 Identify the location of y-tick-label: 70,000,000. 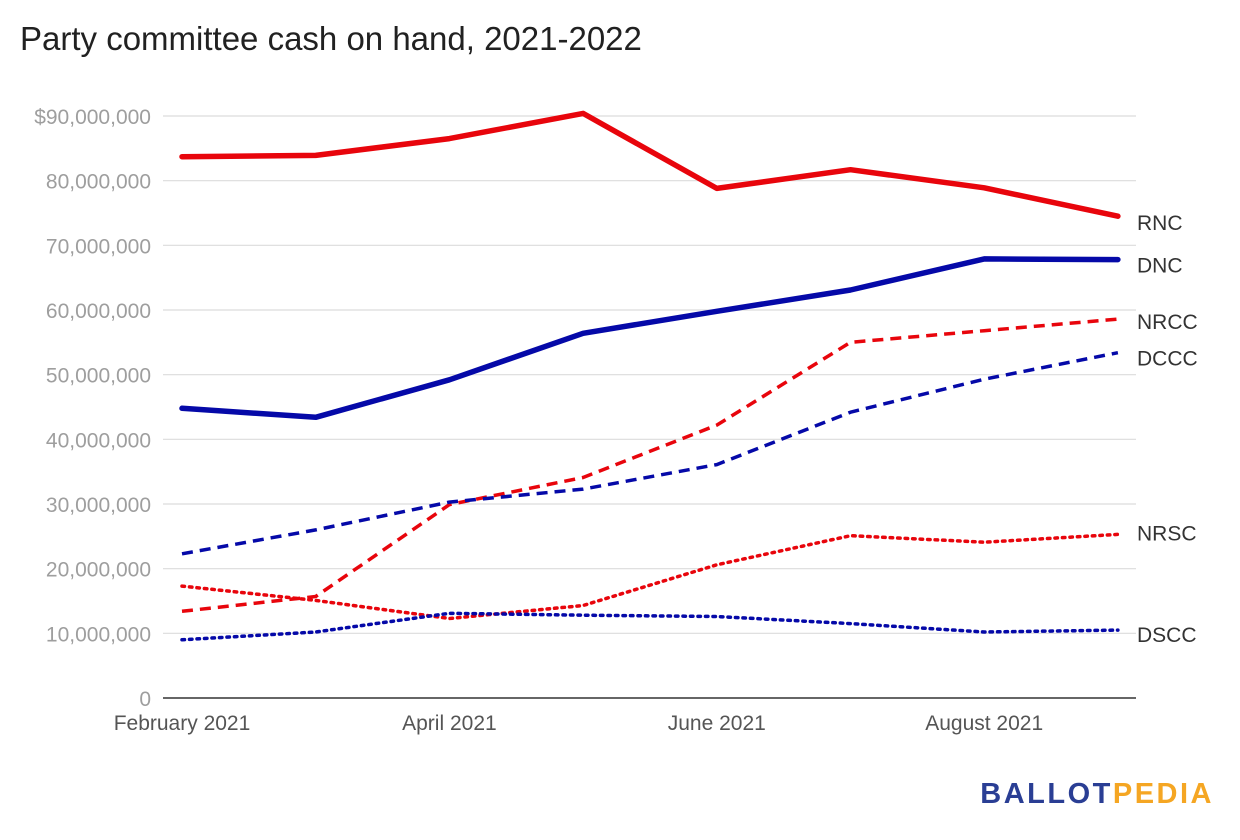
(98, 246).